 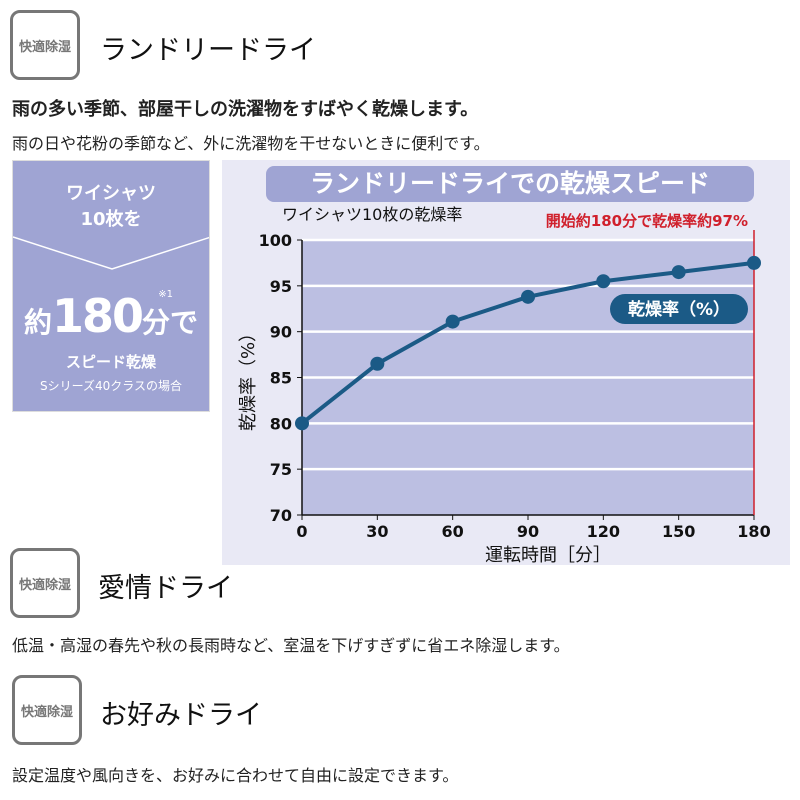 I want to click on promo-line4: スピード乾燥, so click(x=110, y=362).